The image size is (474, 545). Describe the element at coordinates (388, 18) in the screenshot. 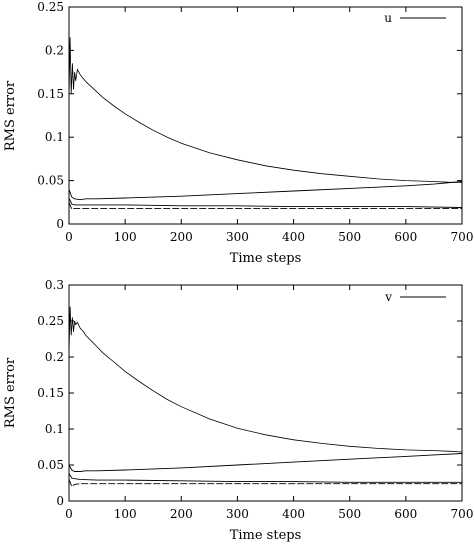

I see `legend-label: u` at that location.